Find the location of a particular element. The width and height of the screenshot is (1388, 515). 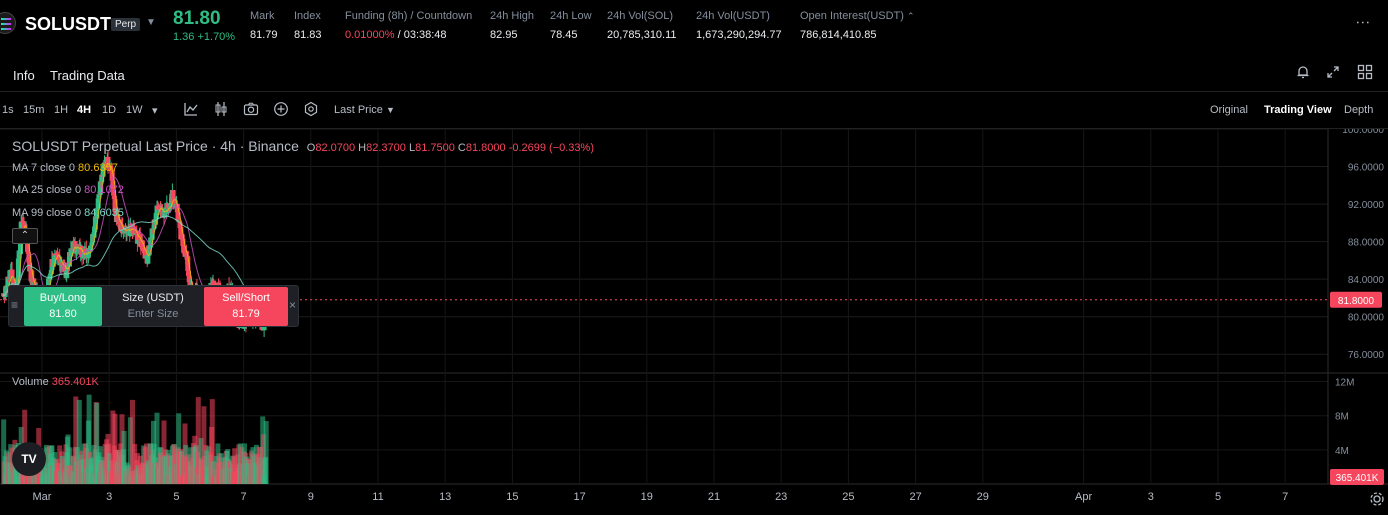

drag-handle-icon: ≡ is located at coordinates (15, 305).